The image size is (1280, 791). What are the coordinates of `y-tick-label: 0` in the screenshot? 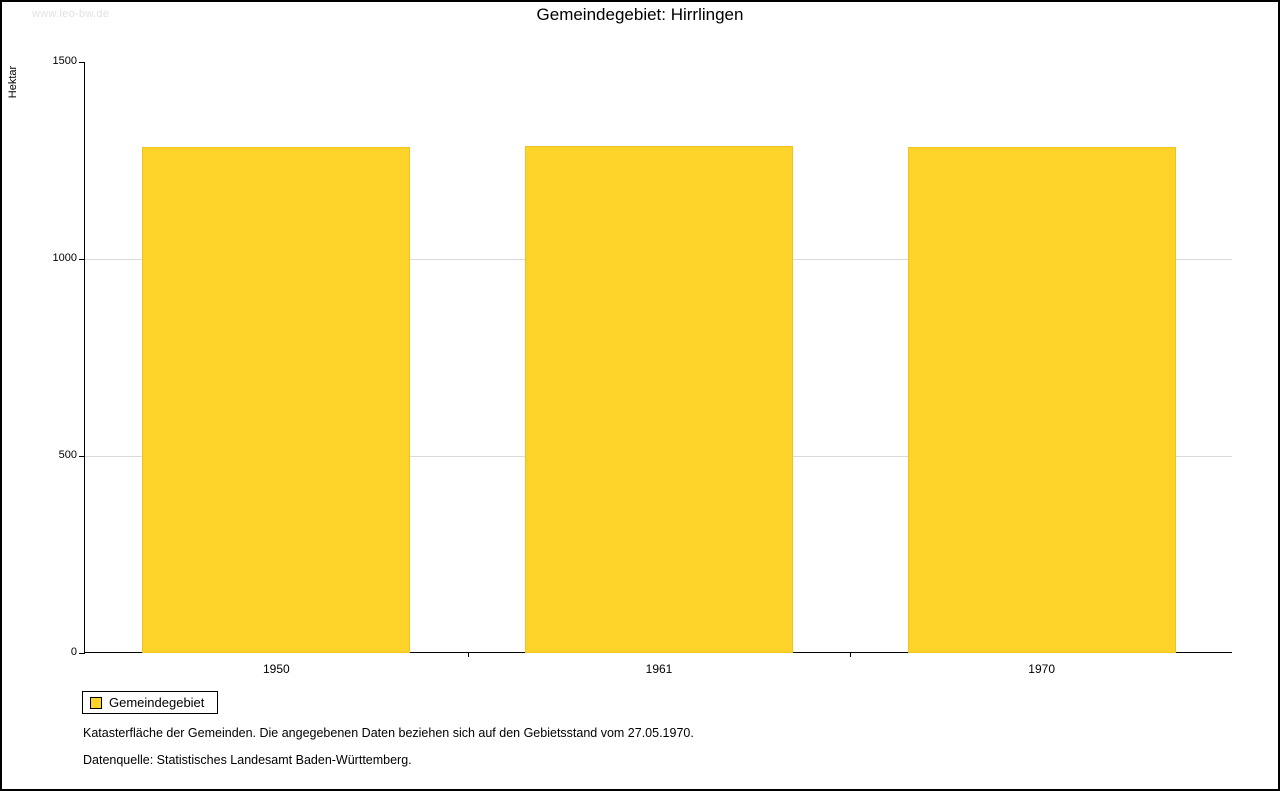 It's located at (73, 652).